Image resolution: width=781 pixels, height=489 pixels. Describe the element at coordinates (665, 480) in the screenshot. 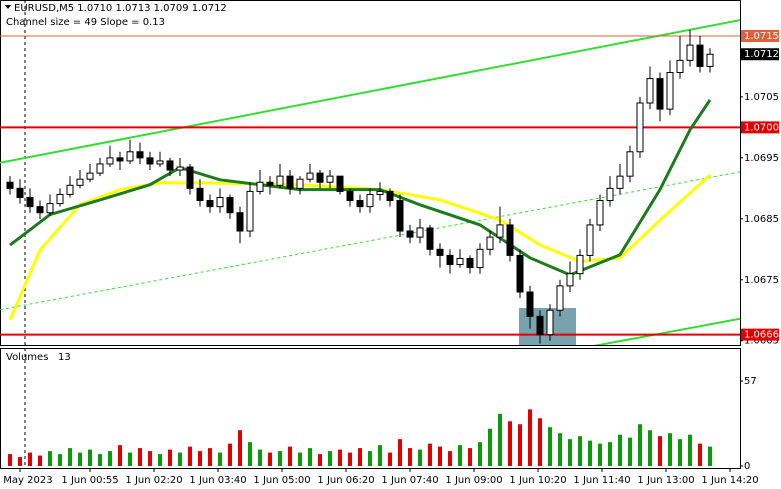

I see `x-tick-label: 1 Jun 13:00` at that location.